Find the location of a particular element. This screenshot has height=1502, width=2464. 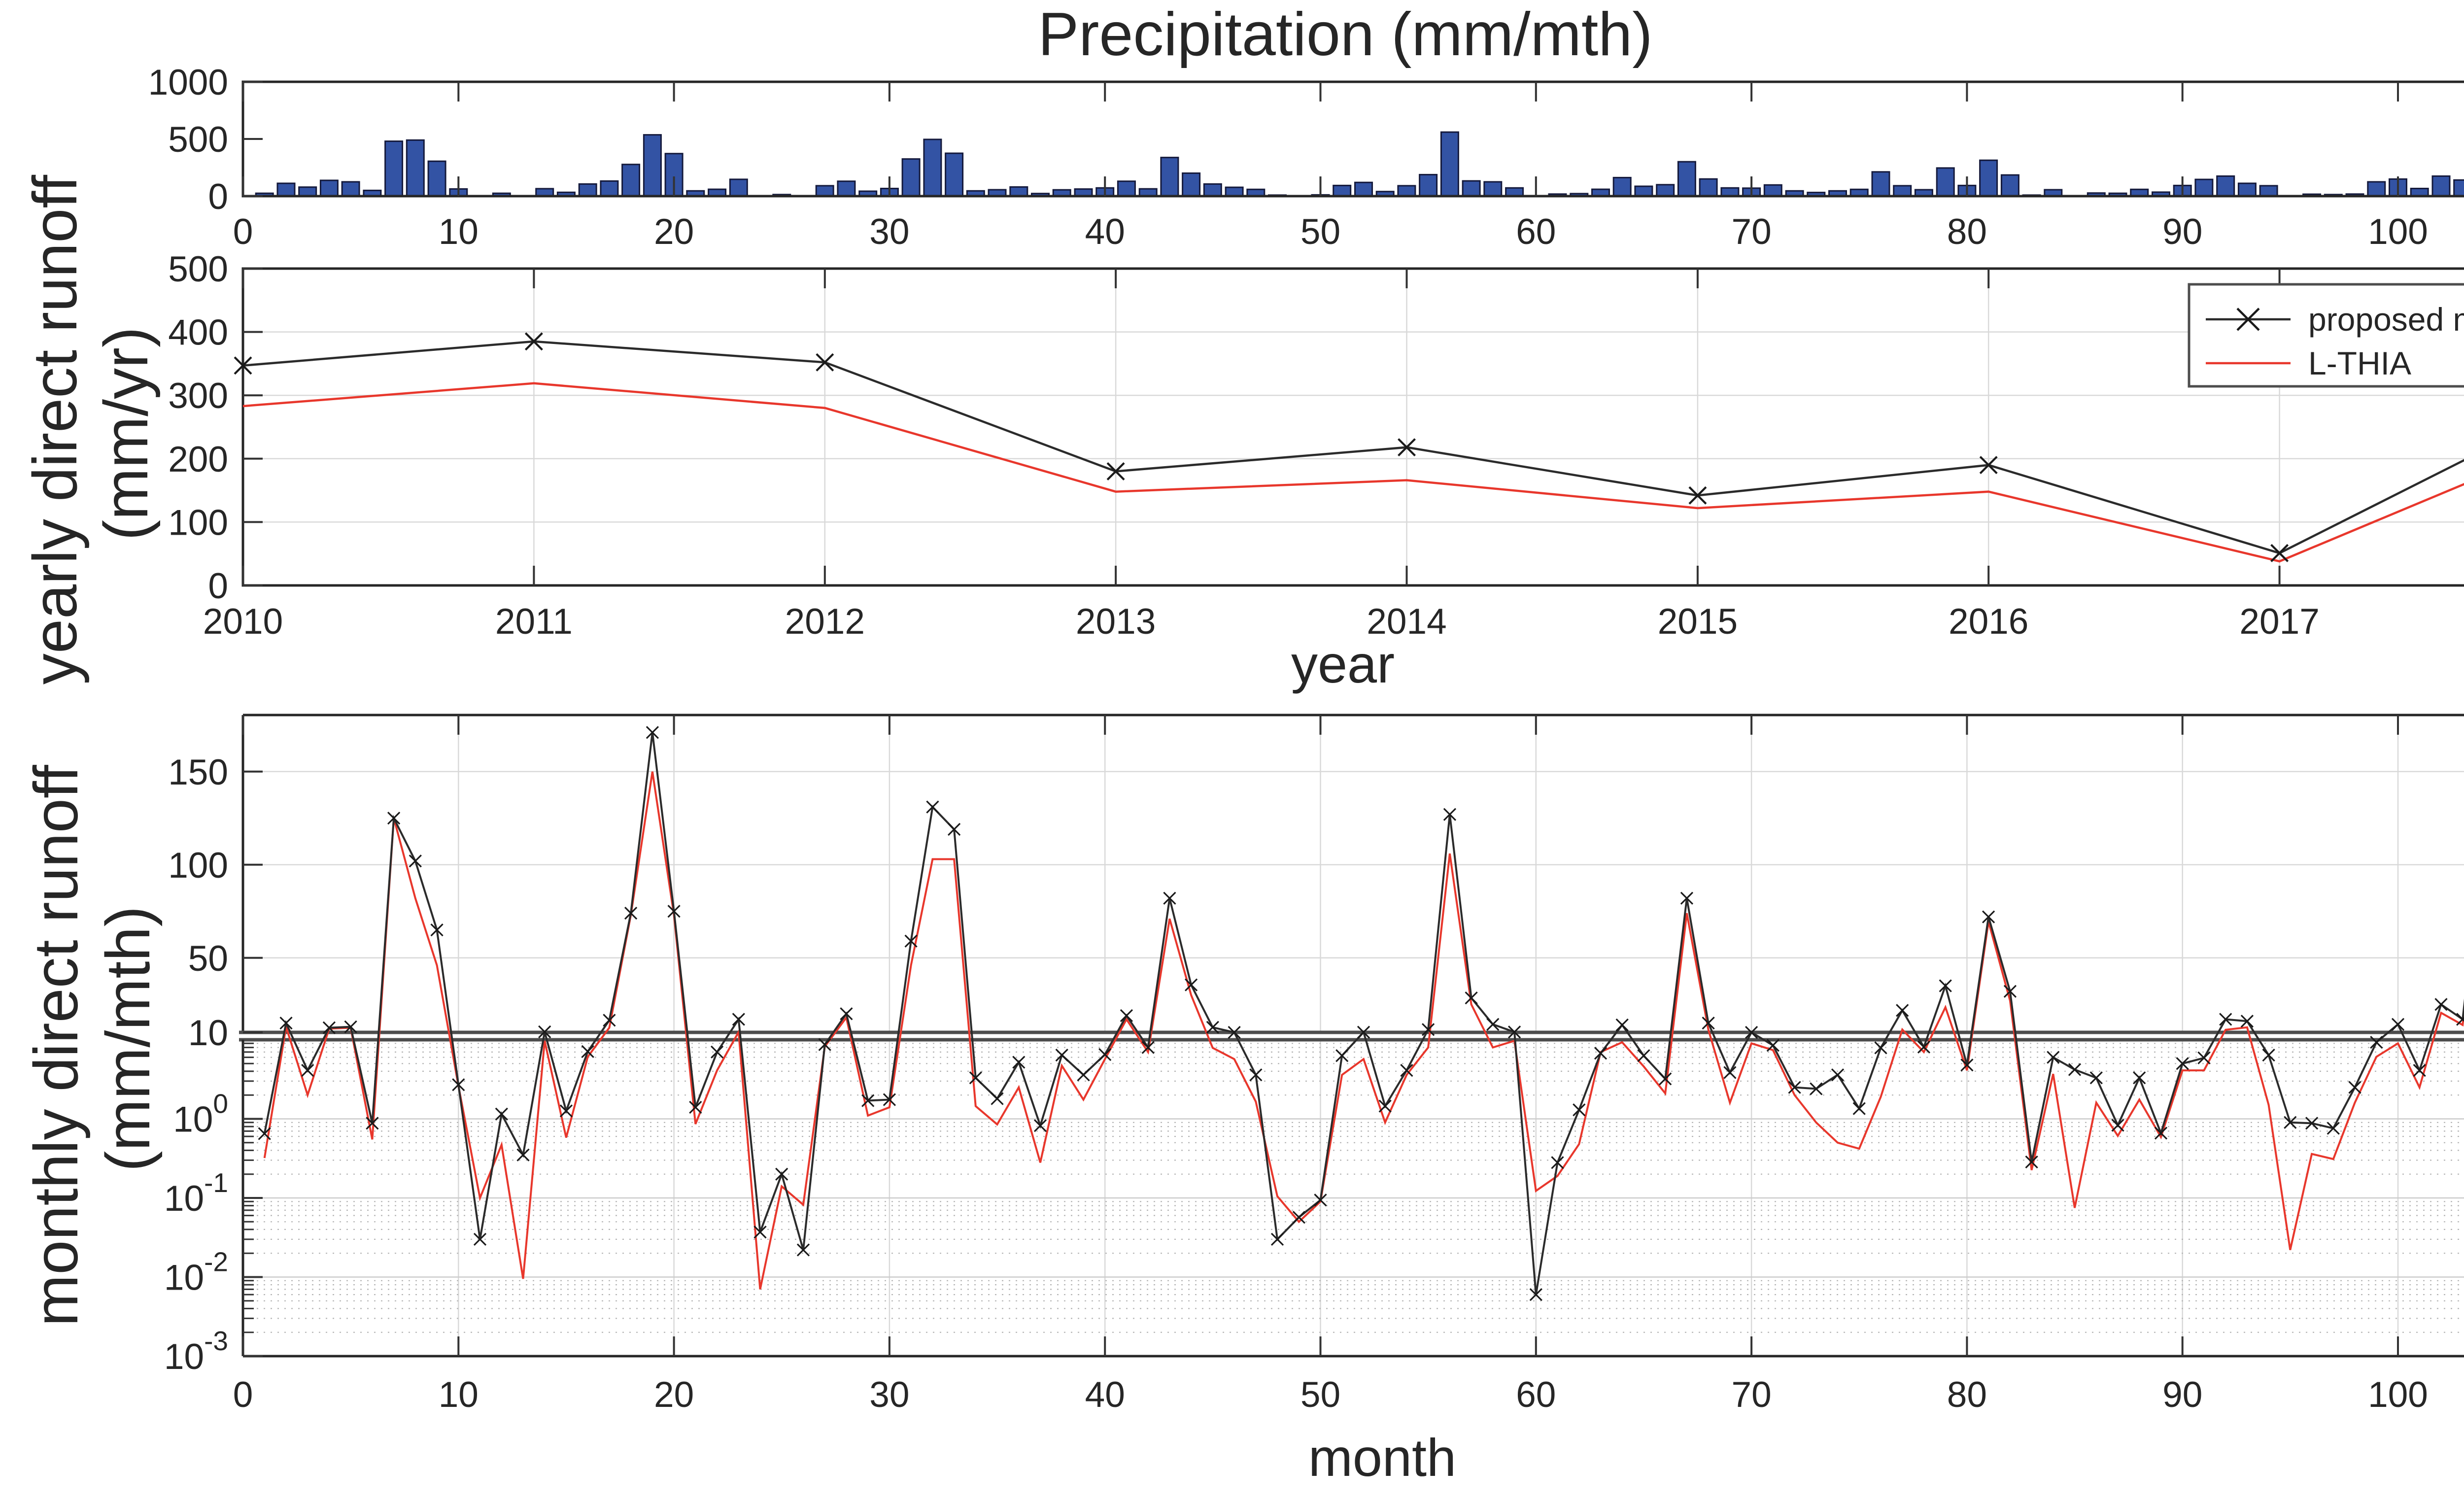

svg-text: 2016 is located at coordinates (1988, 622).